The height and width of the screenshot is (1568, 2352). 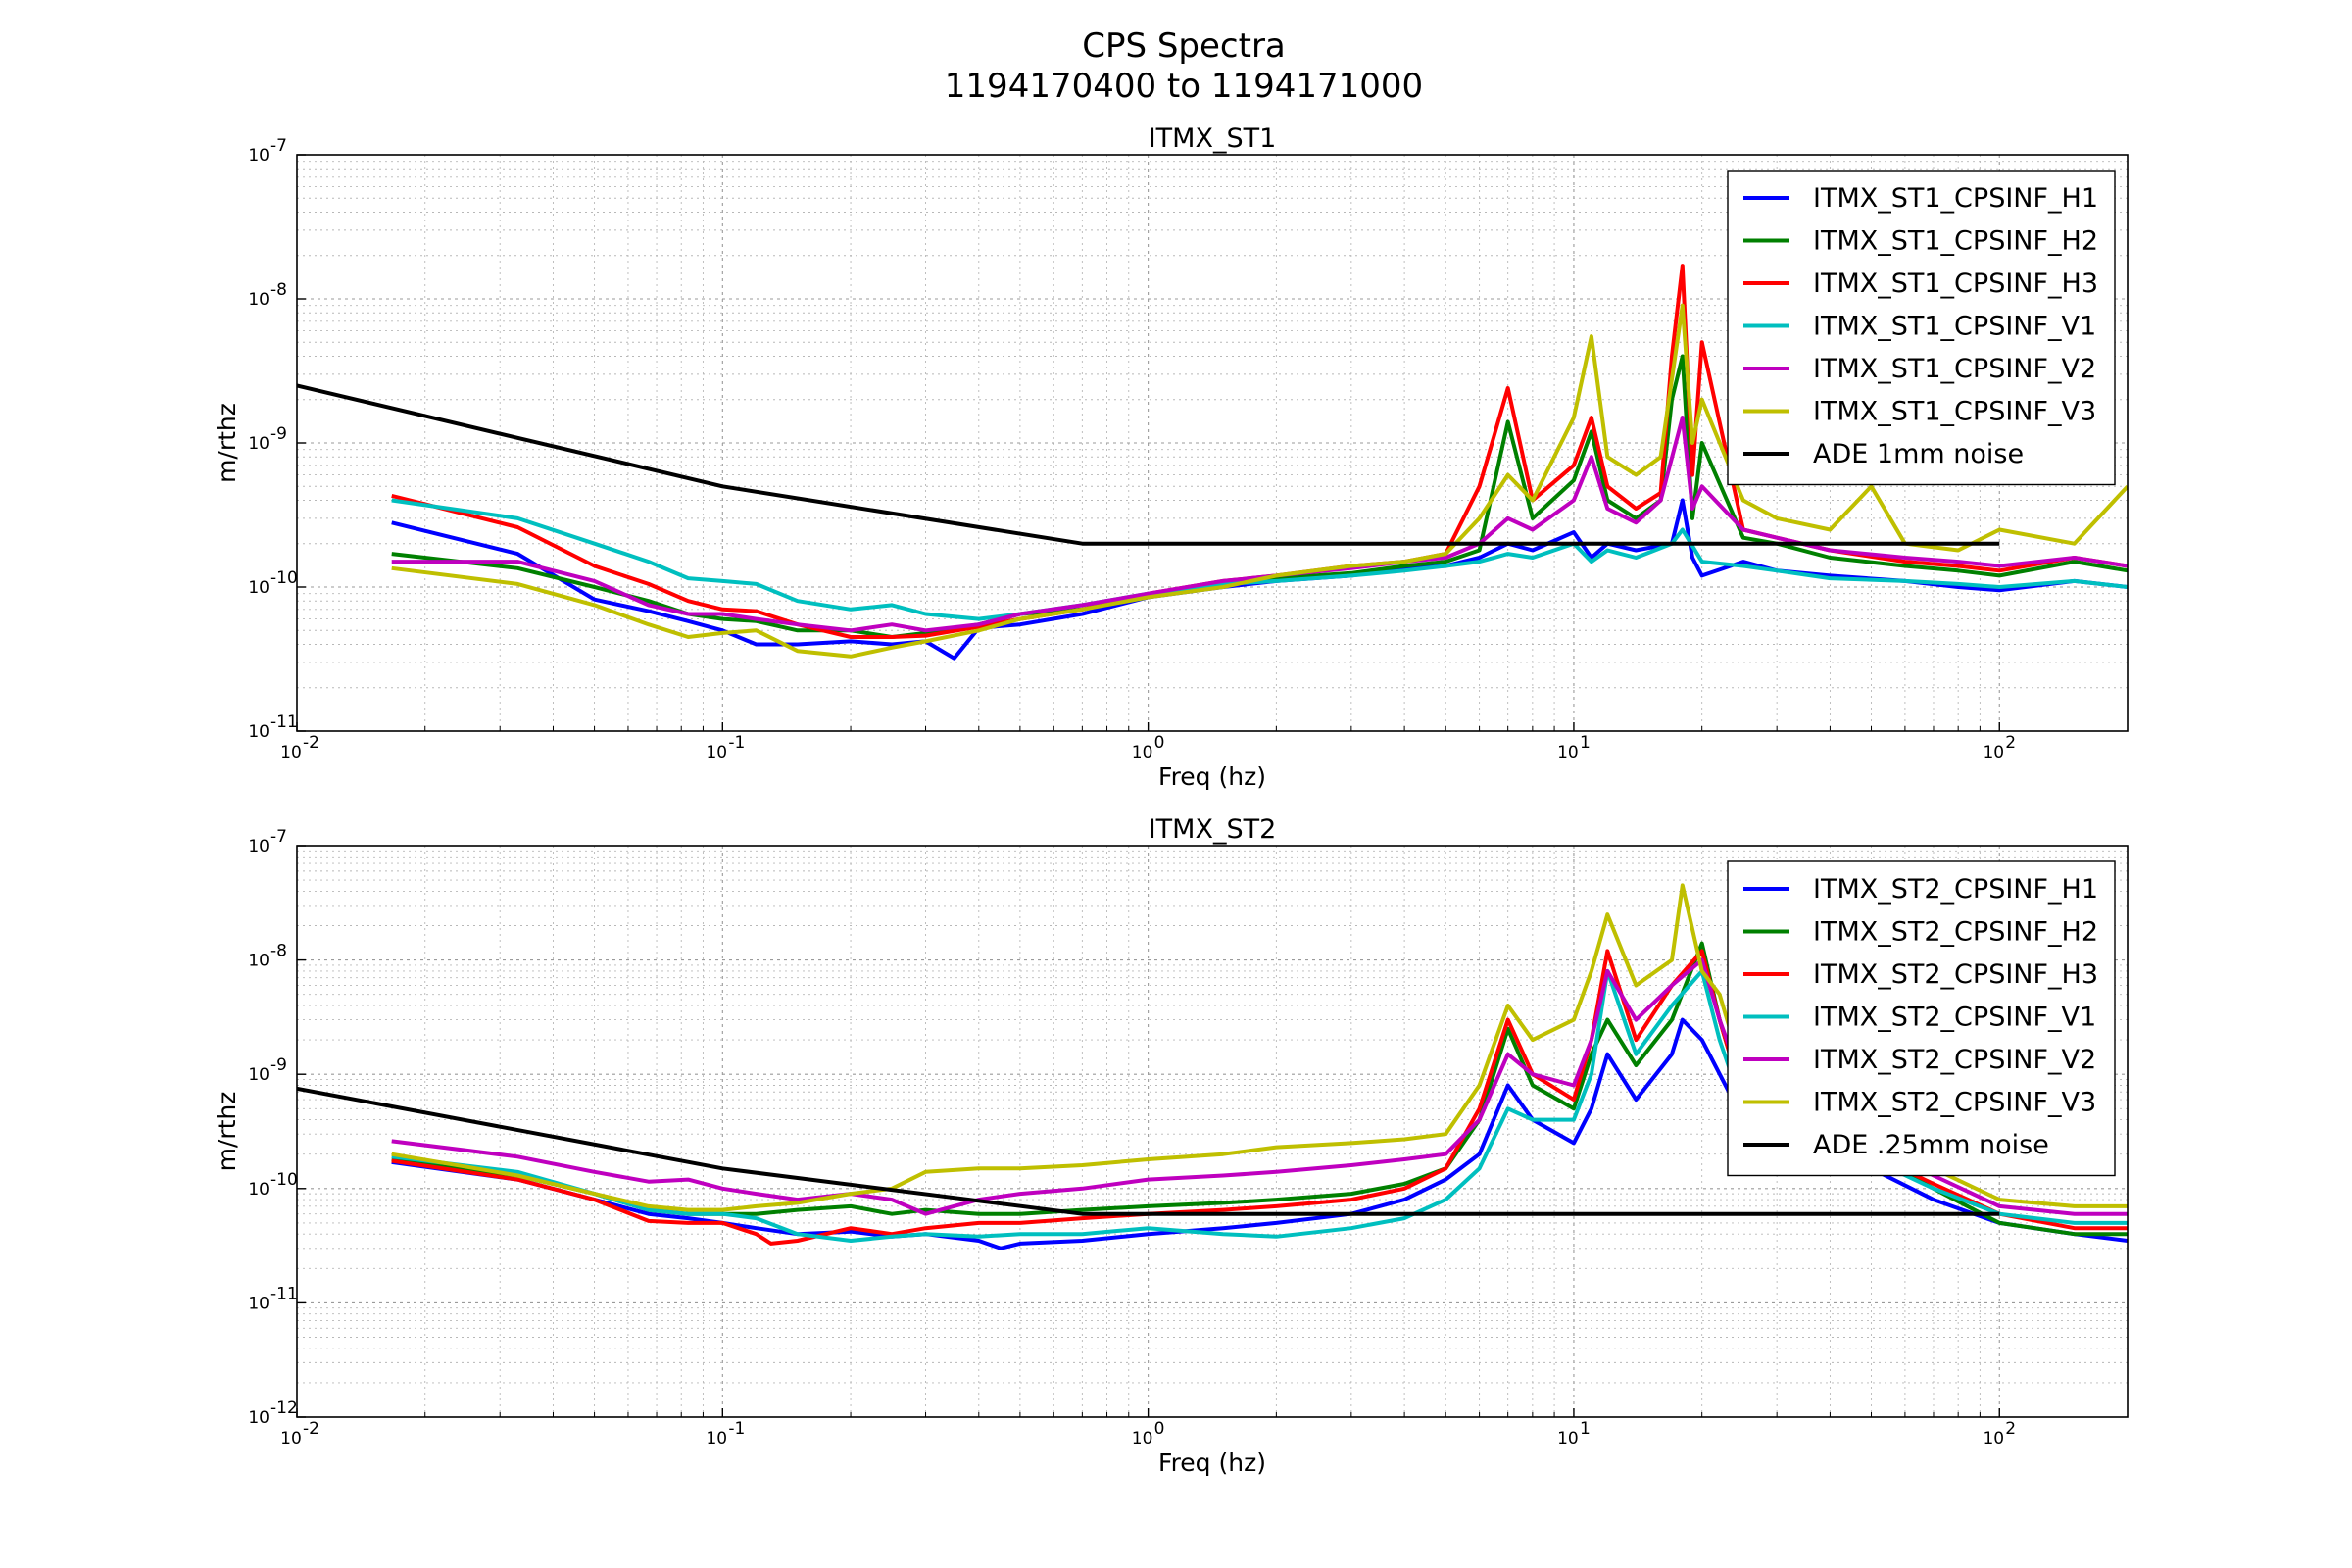 I want to click on legend-label-itmx-st2-cpsinf-v2: ITMX_ST2_CPSINF_V2, so click(x=1954, y=1060).